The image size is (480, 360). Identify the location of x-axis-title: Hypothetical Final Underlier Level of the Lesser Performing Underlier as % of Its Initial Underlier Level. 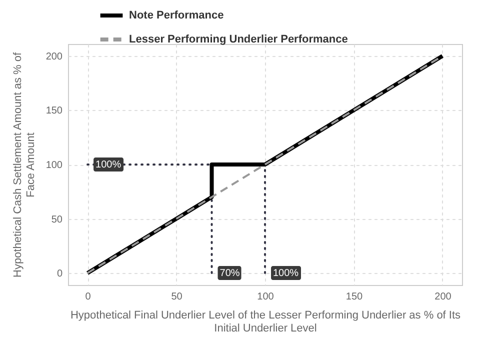
(266, 322).